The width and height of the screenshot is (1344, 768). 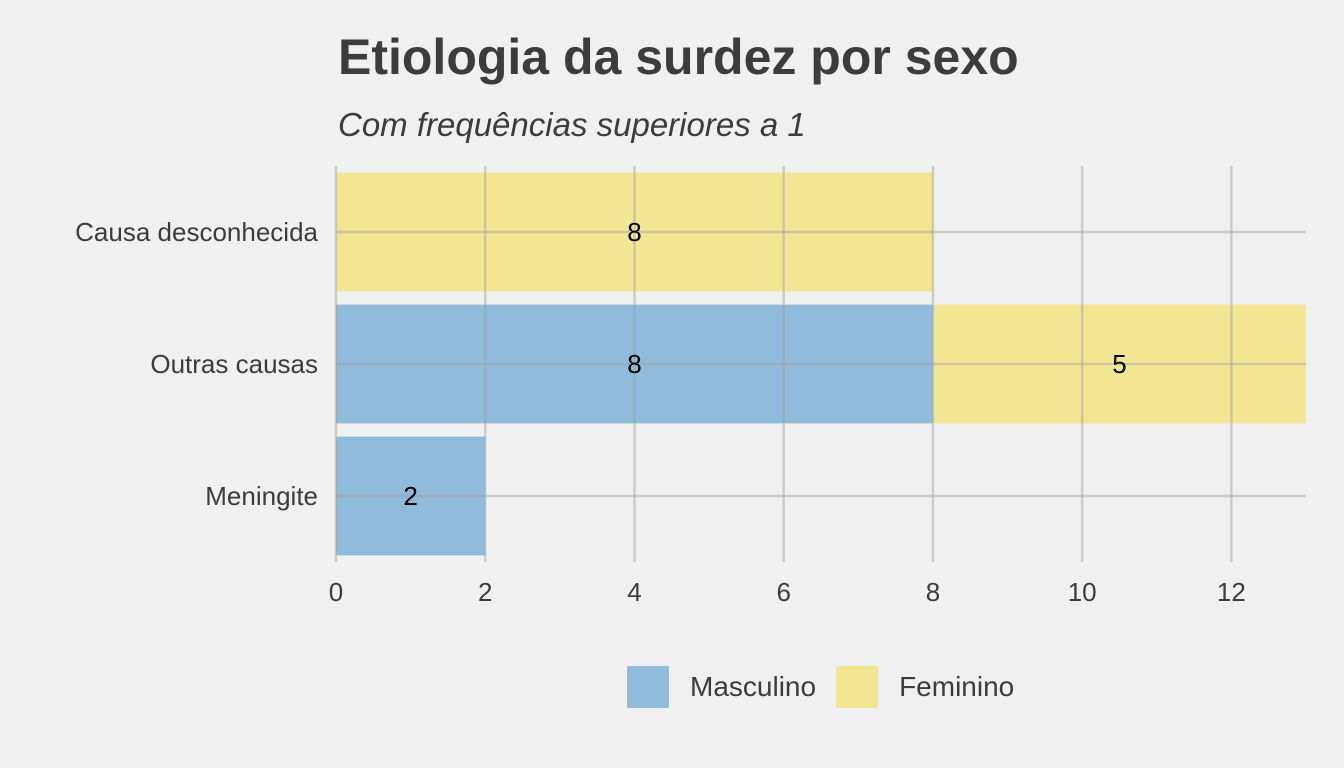 What do you see at coordinates (234, 364) in the screenshot?
I see `y-tick-label: Outras causas` at bounding box center [234, 364].